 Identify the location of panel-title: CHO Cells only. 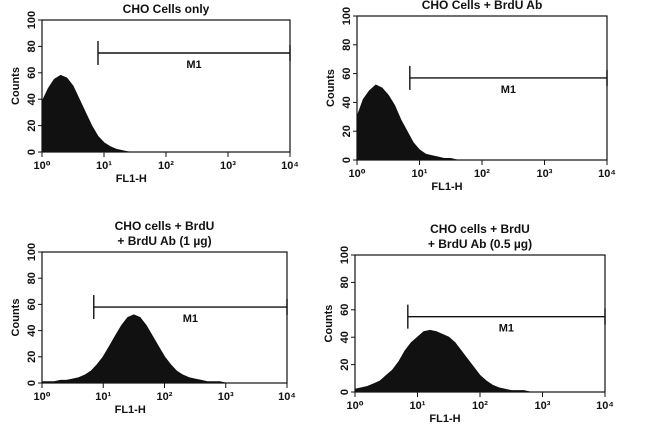
(166, 9).